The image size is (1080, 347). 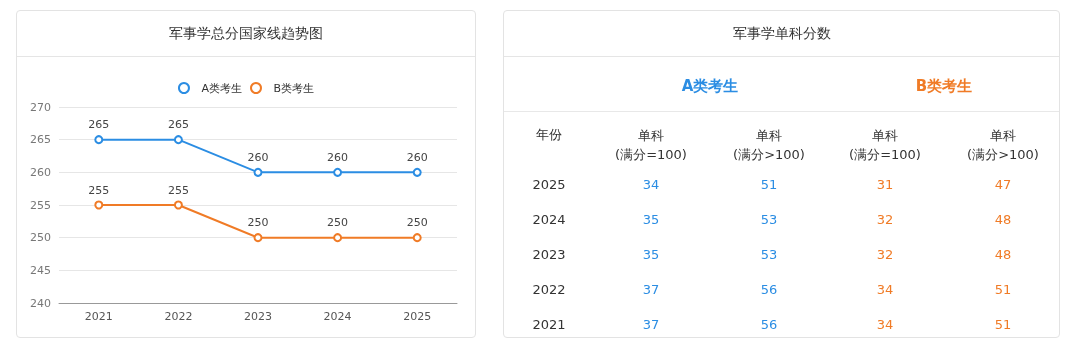 What do you see at coordinates (40, 238) in the screenshot?
I see `y-tick-label: 250` at bounding box center [40, 238].